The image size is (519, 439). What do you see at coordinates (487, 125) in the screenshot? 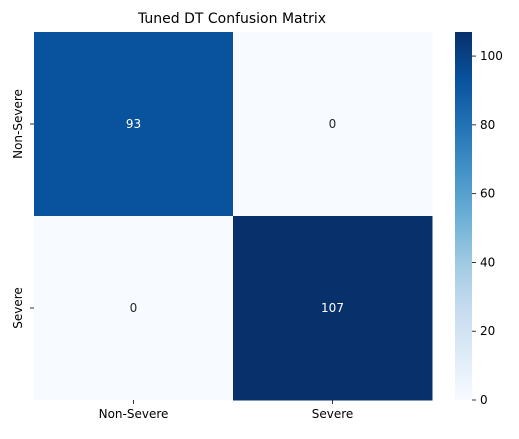
I see `colorbar-tick-label: 80` at bounding box center [487, 125].